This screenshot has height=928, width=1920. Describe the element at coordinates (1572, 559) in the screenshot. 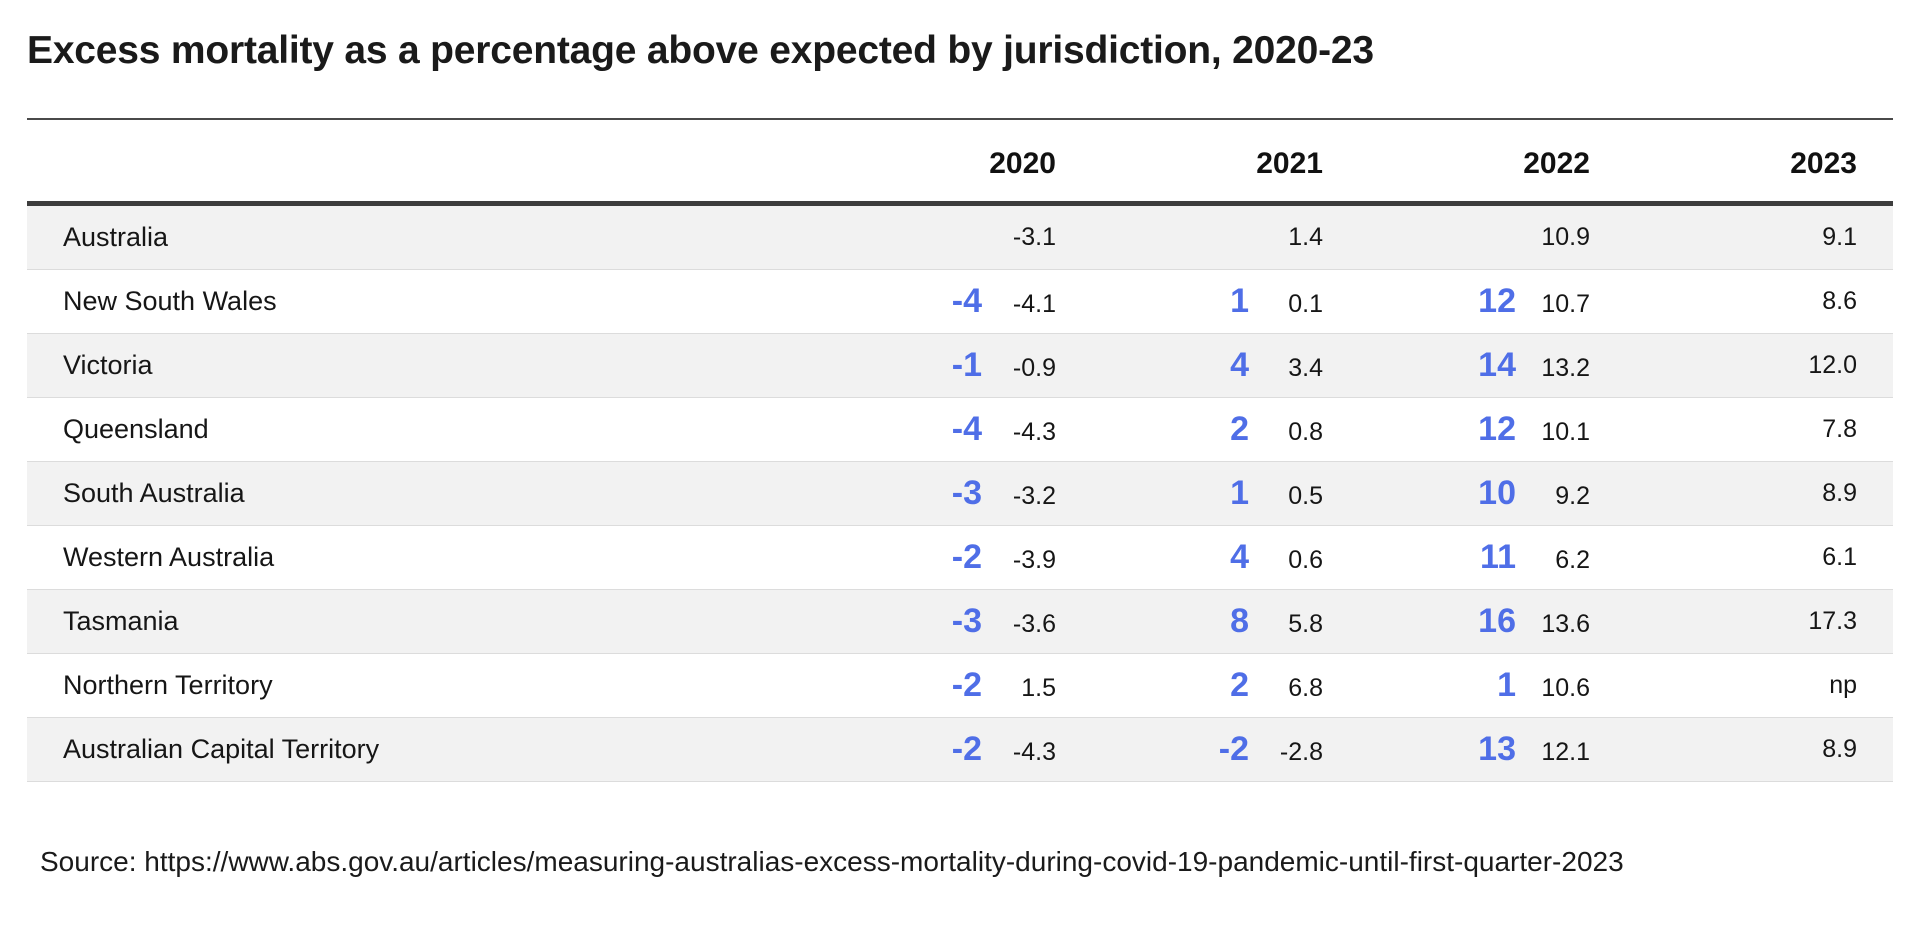

I see `decimal-value: 6.2` at that location.